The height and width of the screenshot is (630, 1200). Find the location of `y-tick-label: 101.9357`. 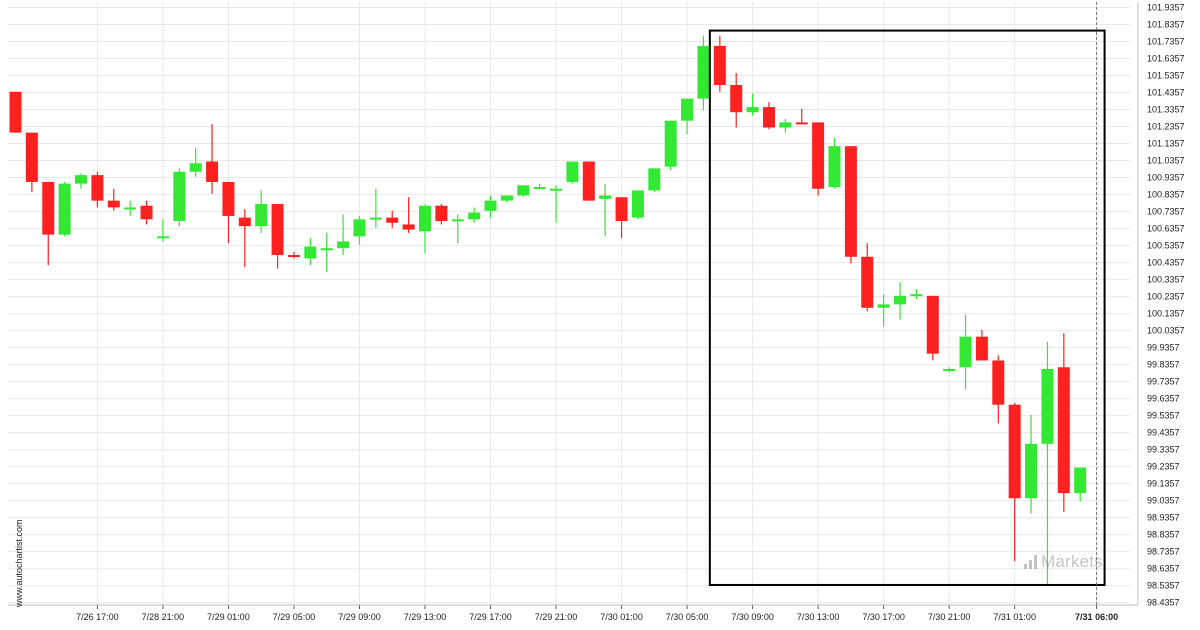

y-tick-label: 101.9357 is located at coordinates (1166, 8).